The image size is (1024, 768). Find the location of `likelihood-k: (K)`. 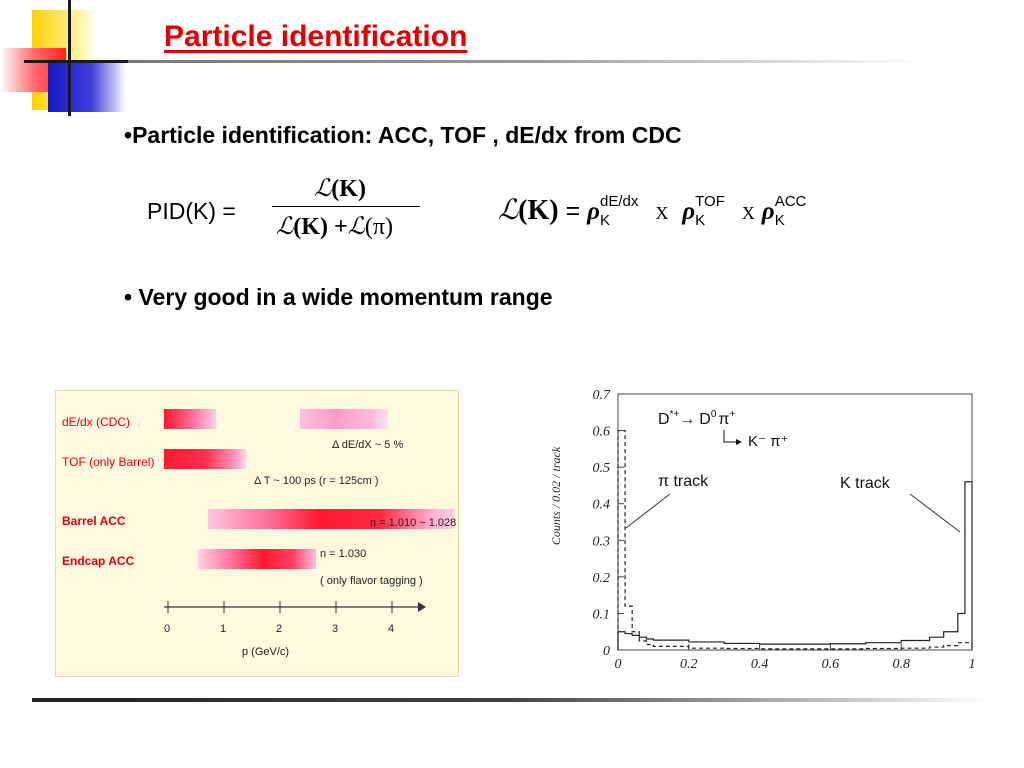

likelihood-k: (K) is located at coordinates (538, 210).